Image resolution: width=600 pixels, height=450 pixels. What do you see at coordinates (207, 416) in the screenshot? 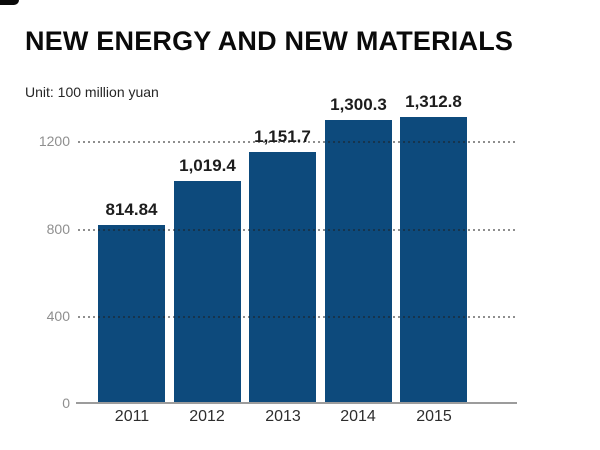
I see `x-tick-label-2012: 2012` at bounding box center [207, 416].